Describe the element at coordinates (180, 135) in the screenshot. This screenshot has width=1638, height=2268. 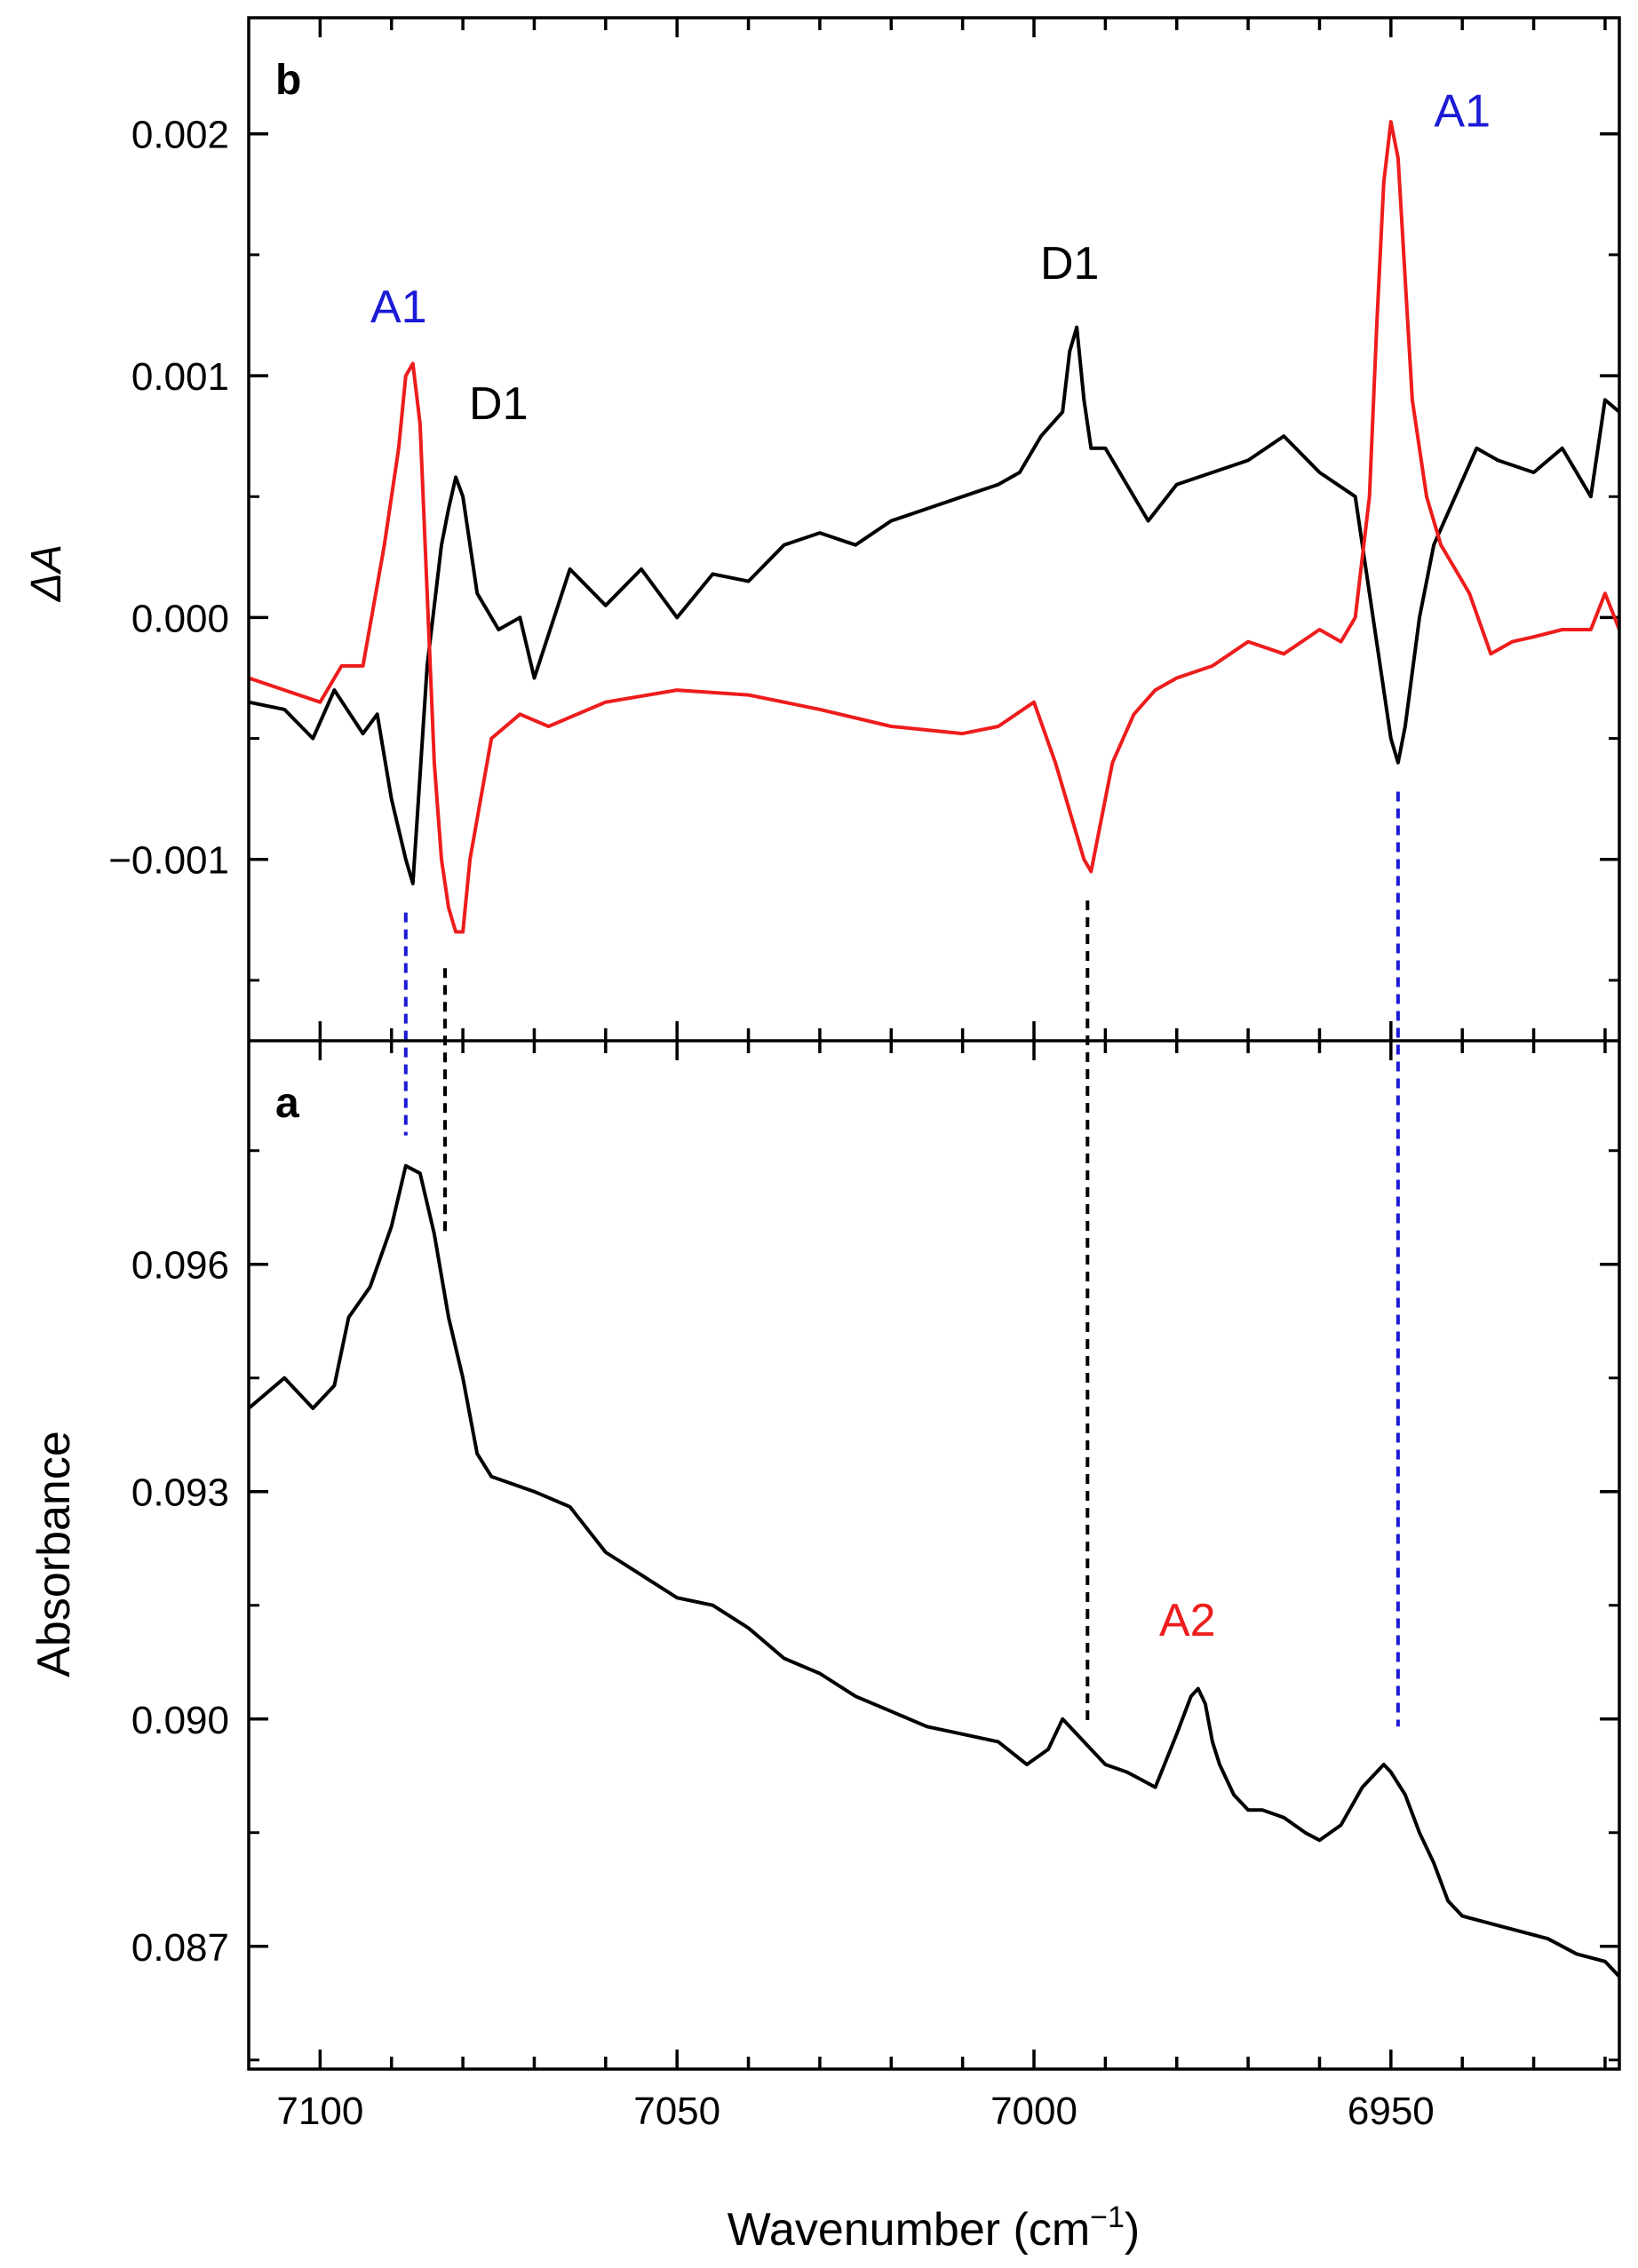
I see `panel-b-y-tick-label: 0.002` at that location.